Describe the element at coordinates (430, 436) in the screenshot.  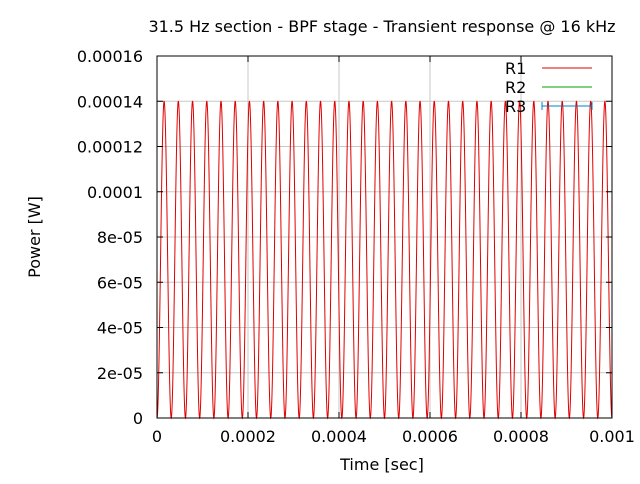
I see `x-tick-label: 0.0006` at that location.